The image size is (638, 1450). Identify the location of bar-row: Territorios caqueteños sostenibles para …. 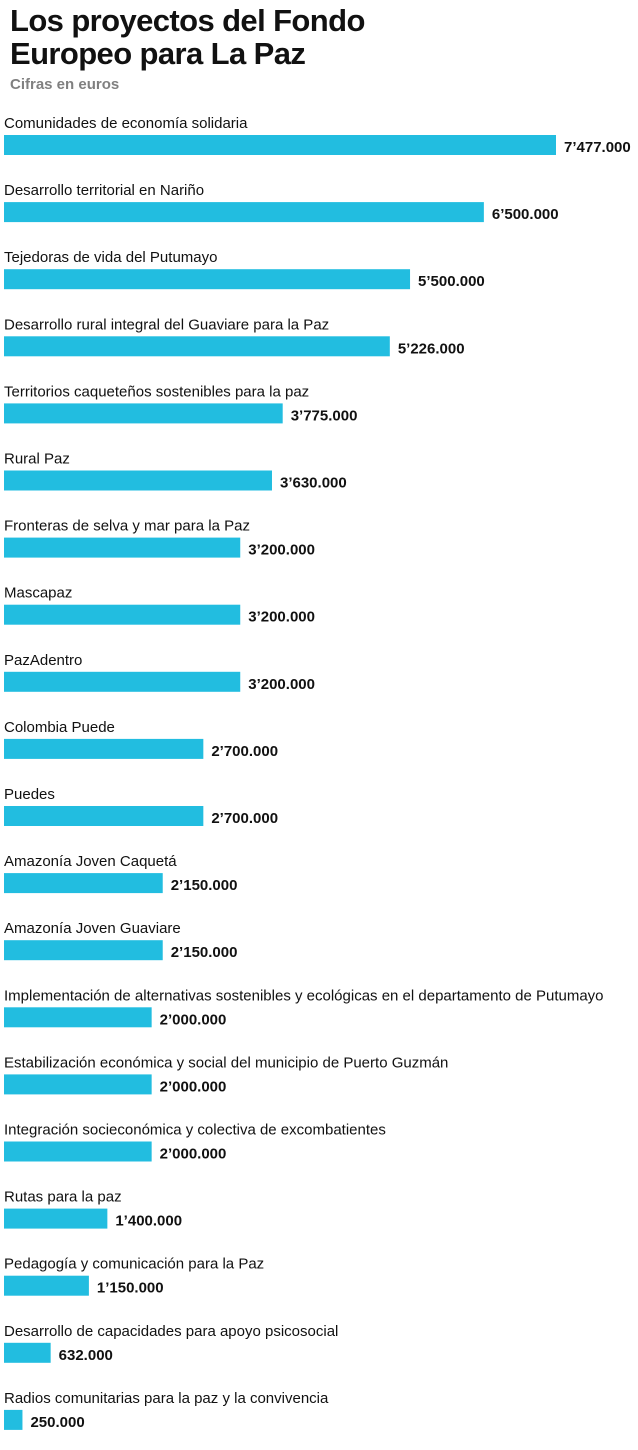
(180, 403).